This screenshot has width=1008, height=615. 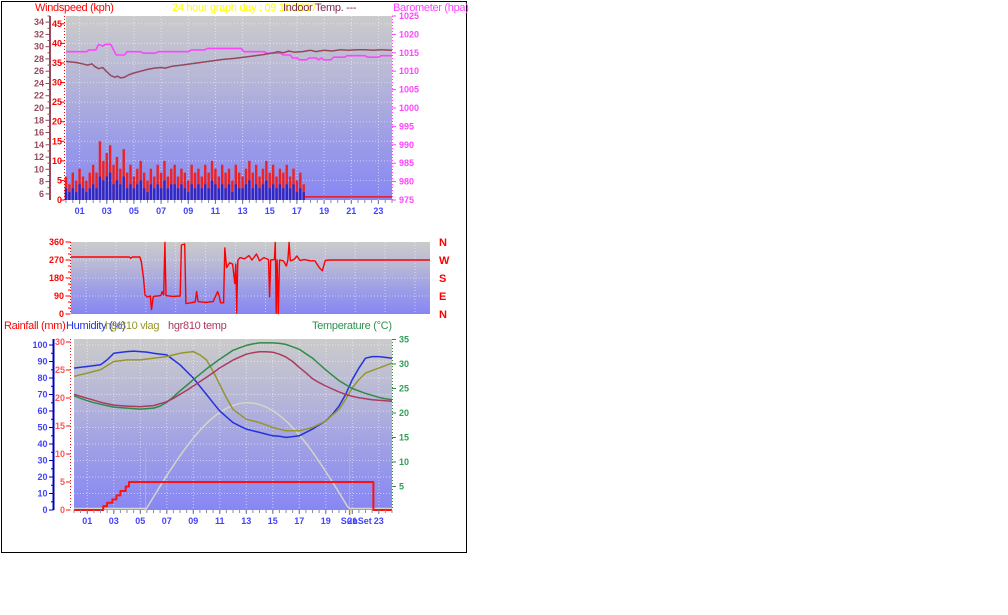 What do you see at coordinates (188, 211) in the screenshot?
I see `tick-label: 09` at bounding box center [188, 211].